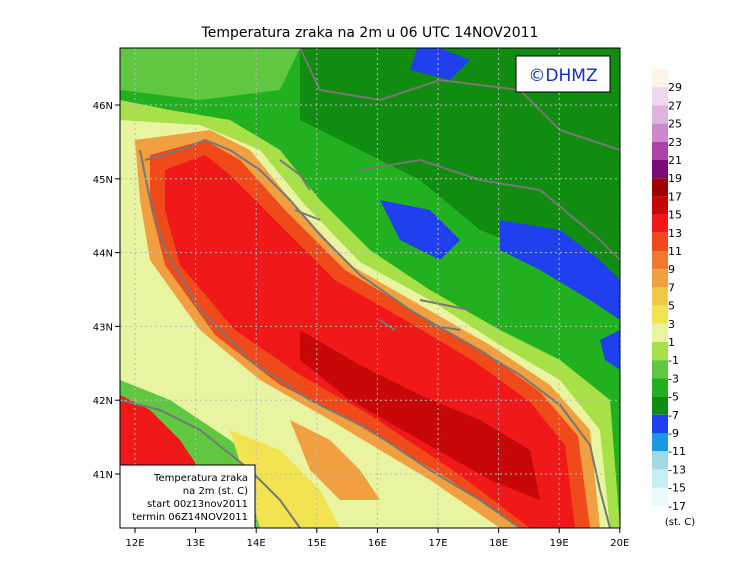  What do you see at coordinates (195, 543) in the screenshot?
I see `lon-tick-label: 13E` at bounding box center [195, 543].